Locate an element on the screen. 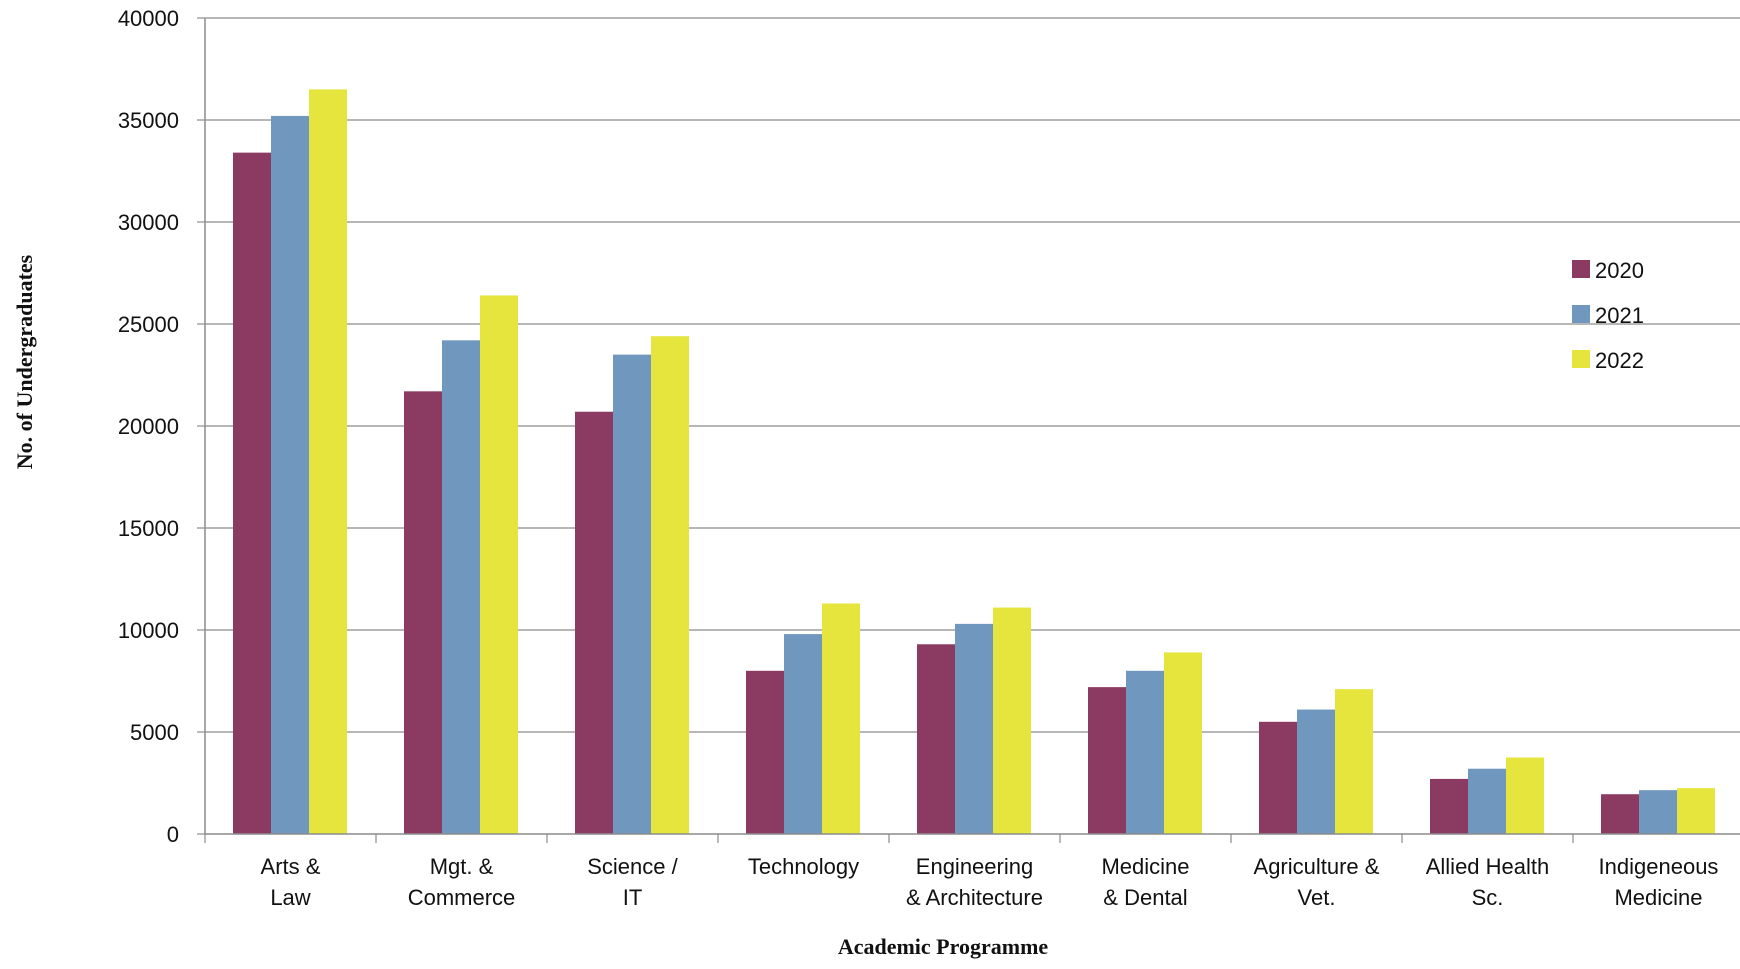  legend-label: 2020 is located at coordinates (1619, 270).